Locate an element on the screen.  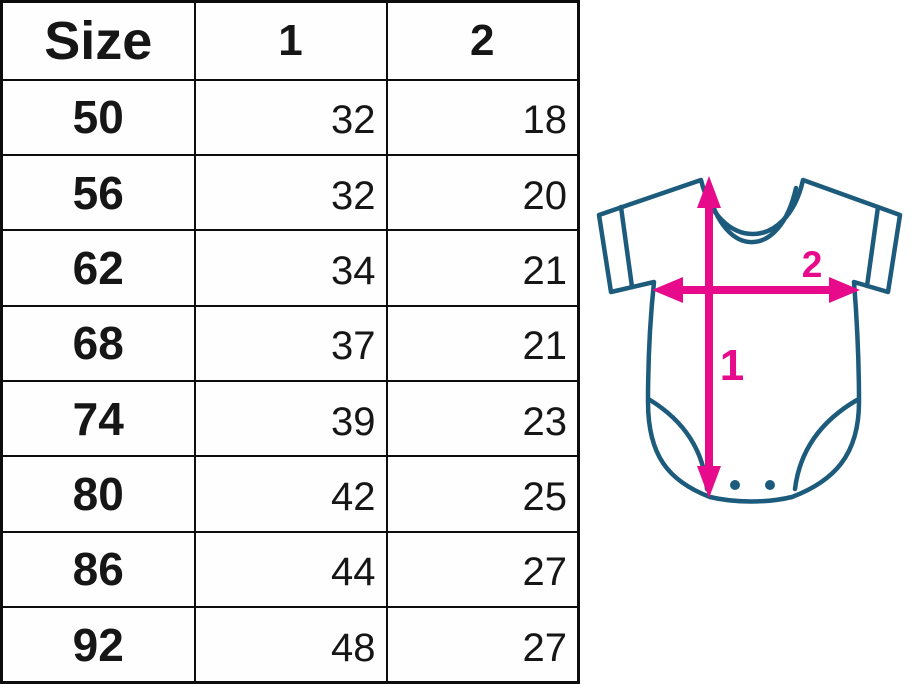
table-row: 92 48 27 is located at coordinates (290, 645).